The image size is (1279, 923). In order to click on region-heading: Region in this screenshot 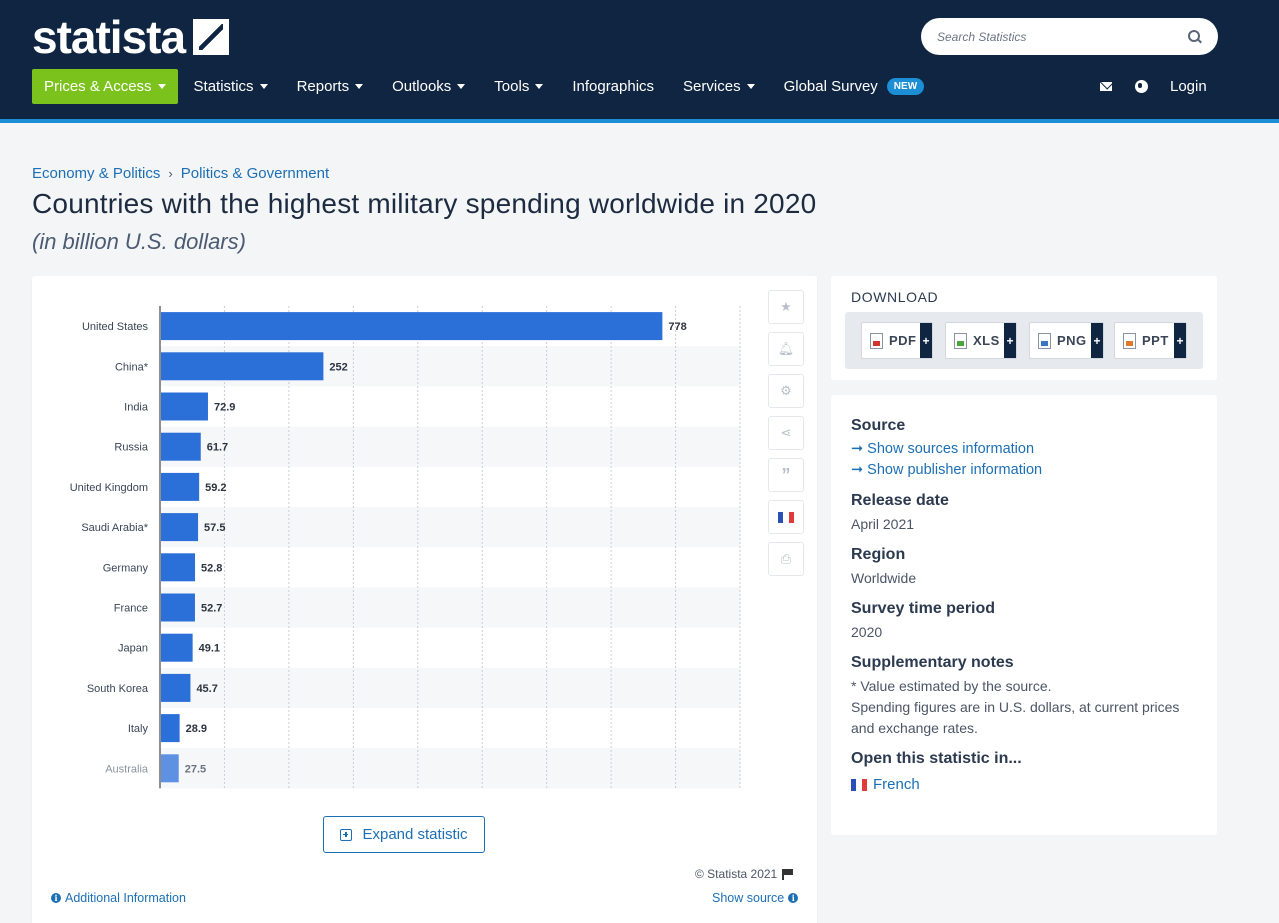, I will do `click(878, 554)`.